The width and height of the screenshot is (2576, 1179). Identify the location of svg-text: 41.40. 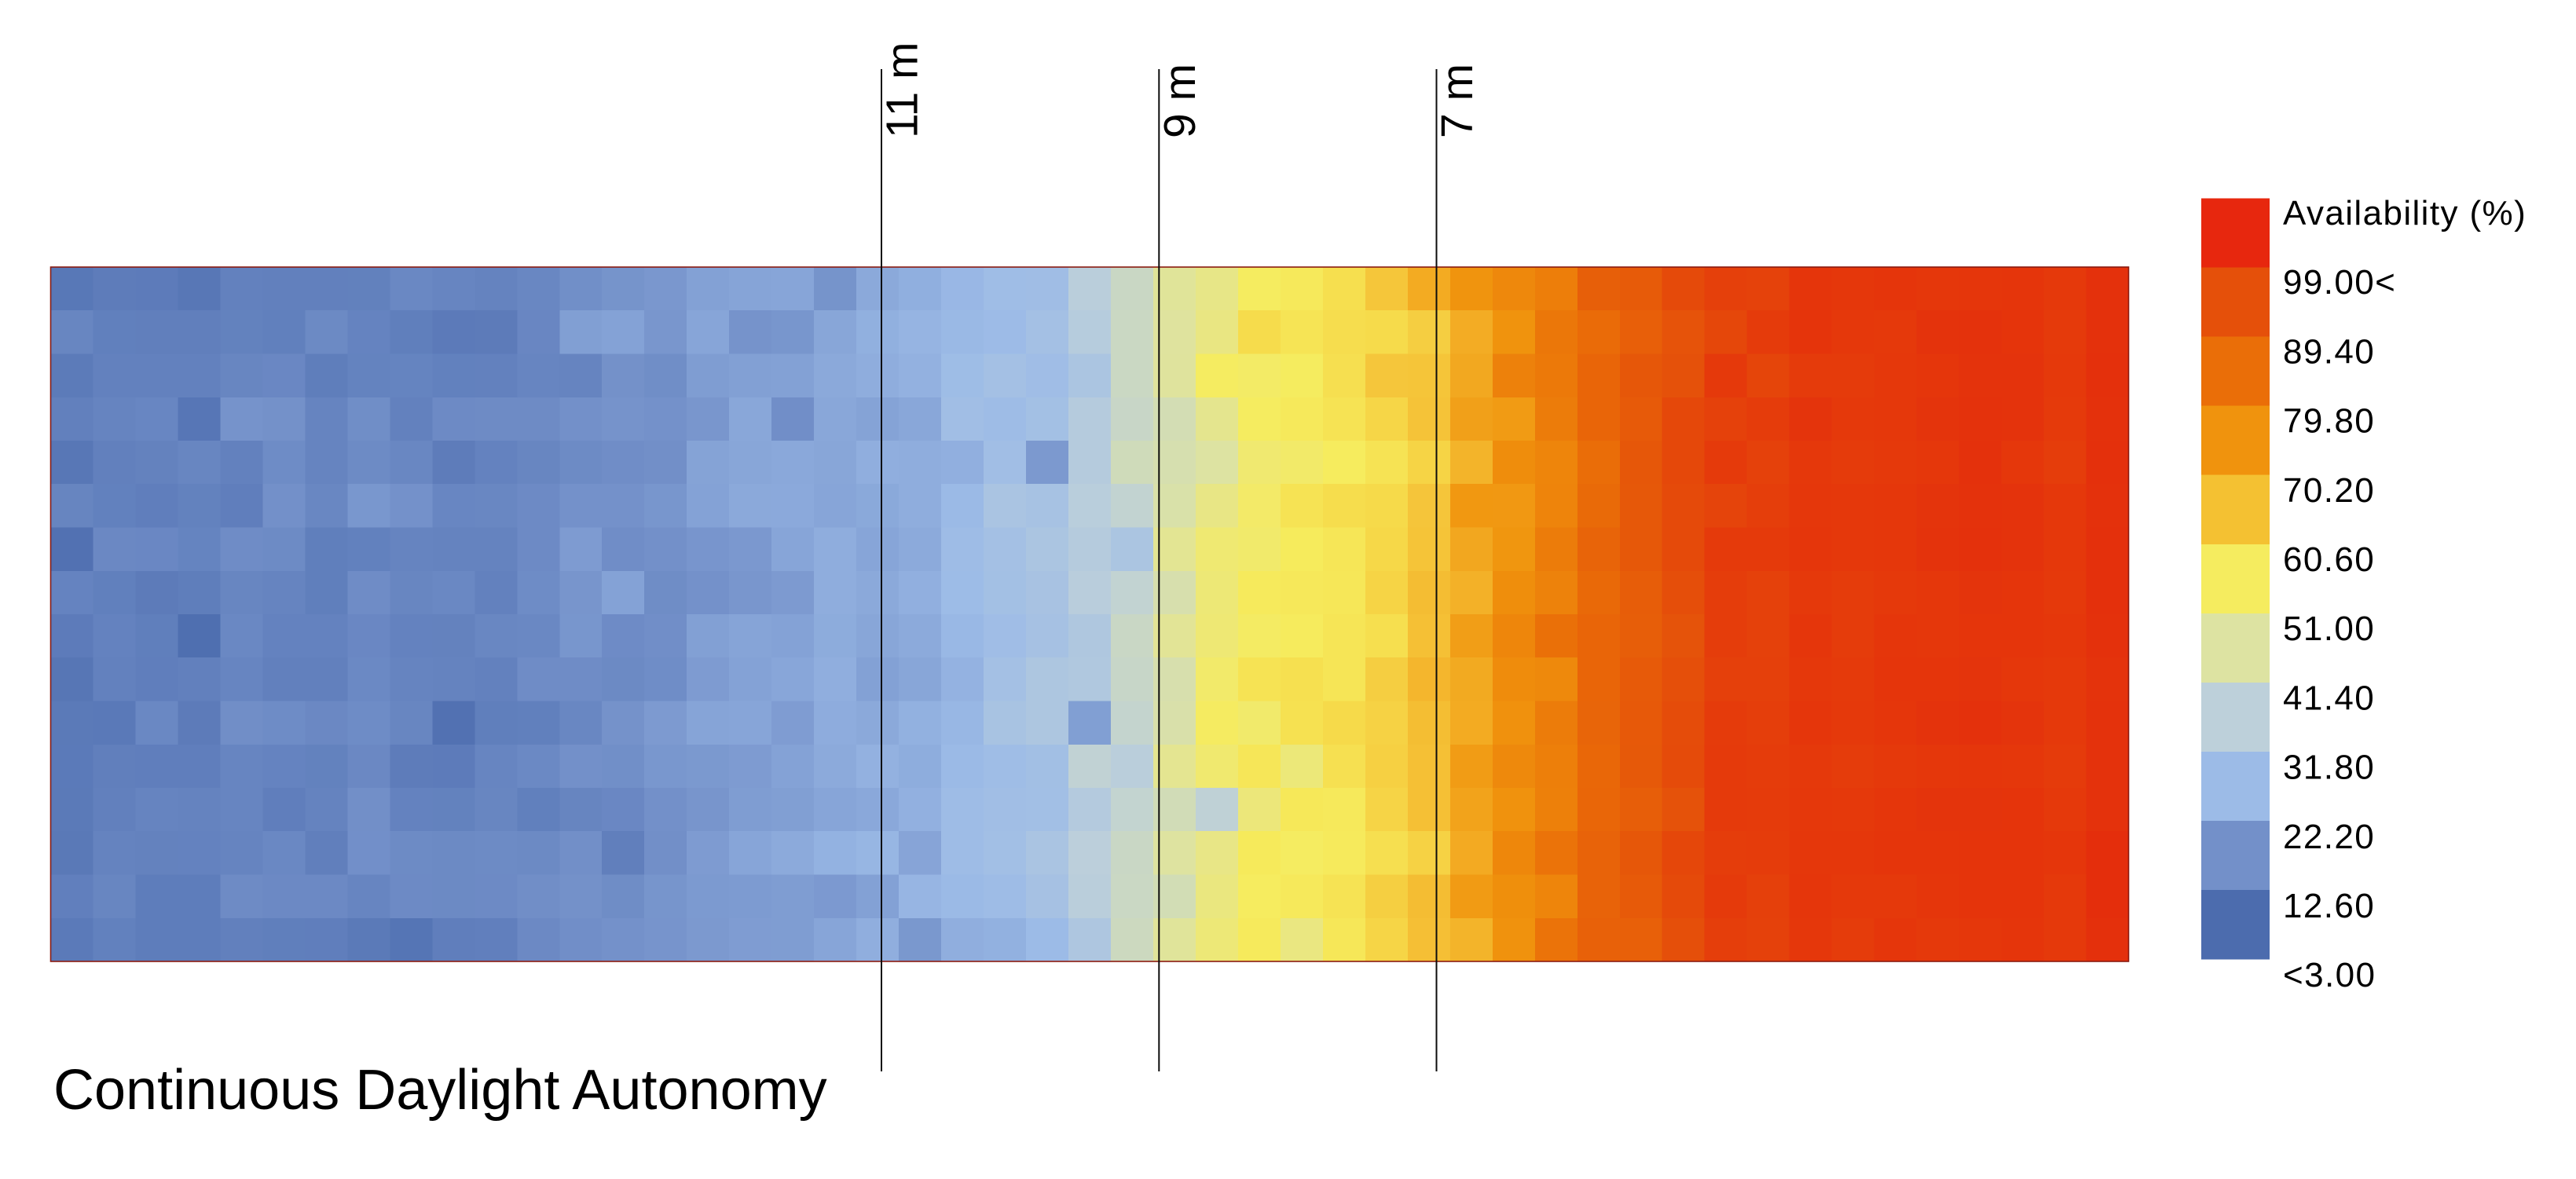
(2329, 698).